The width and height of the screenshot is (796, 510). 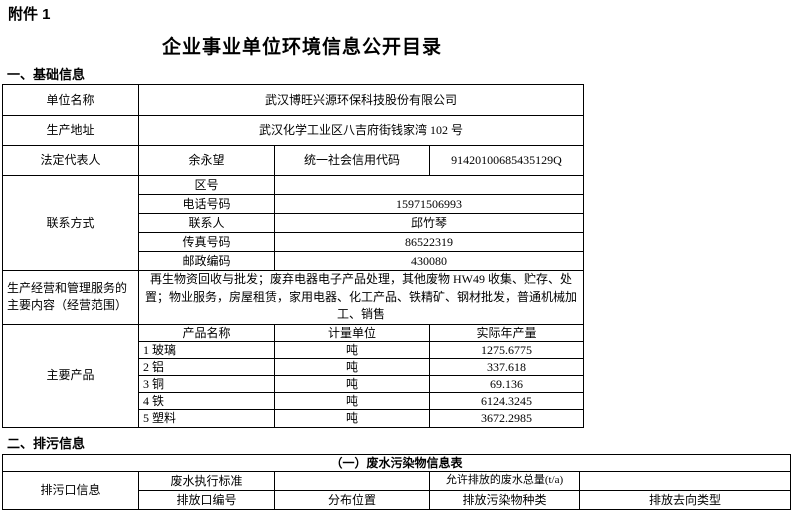 What do you see at coordinates (70, 297) in the screenshot?
I see `business-scope-label: 生产经营和管理服务的主要内容（经营范围）` at bounding box center [70, 297].